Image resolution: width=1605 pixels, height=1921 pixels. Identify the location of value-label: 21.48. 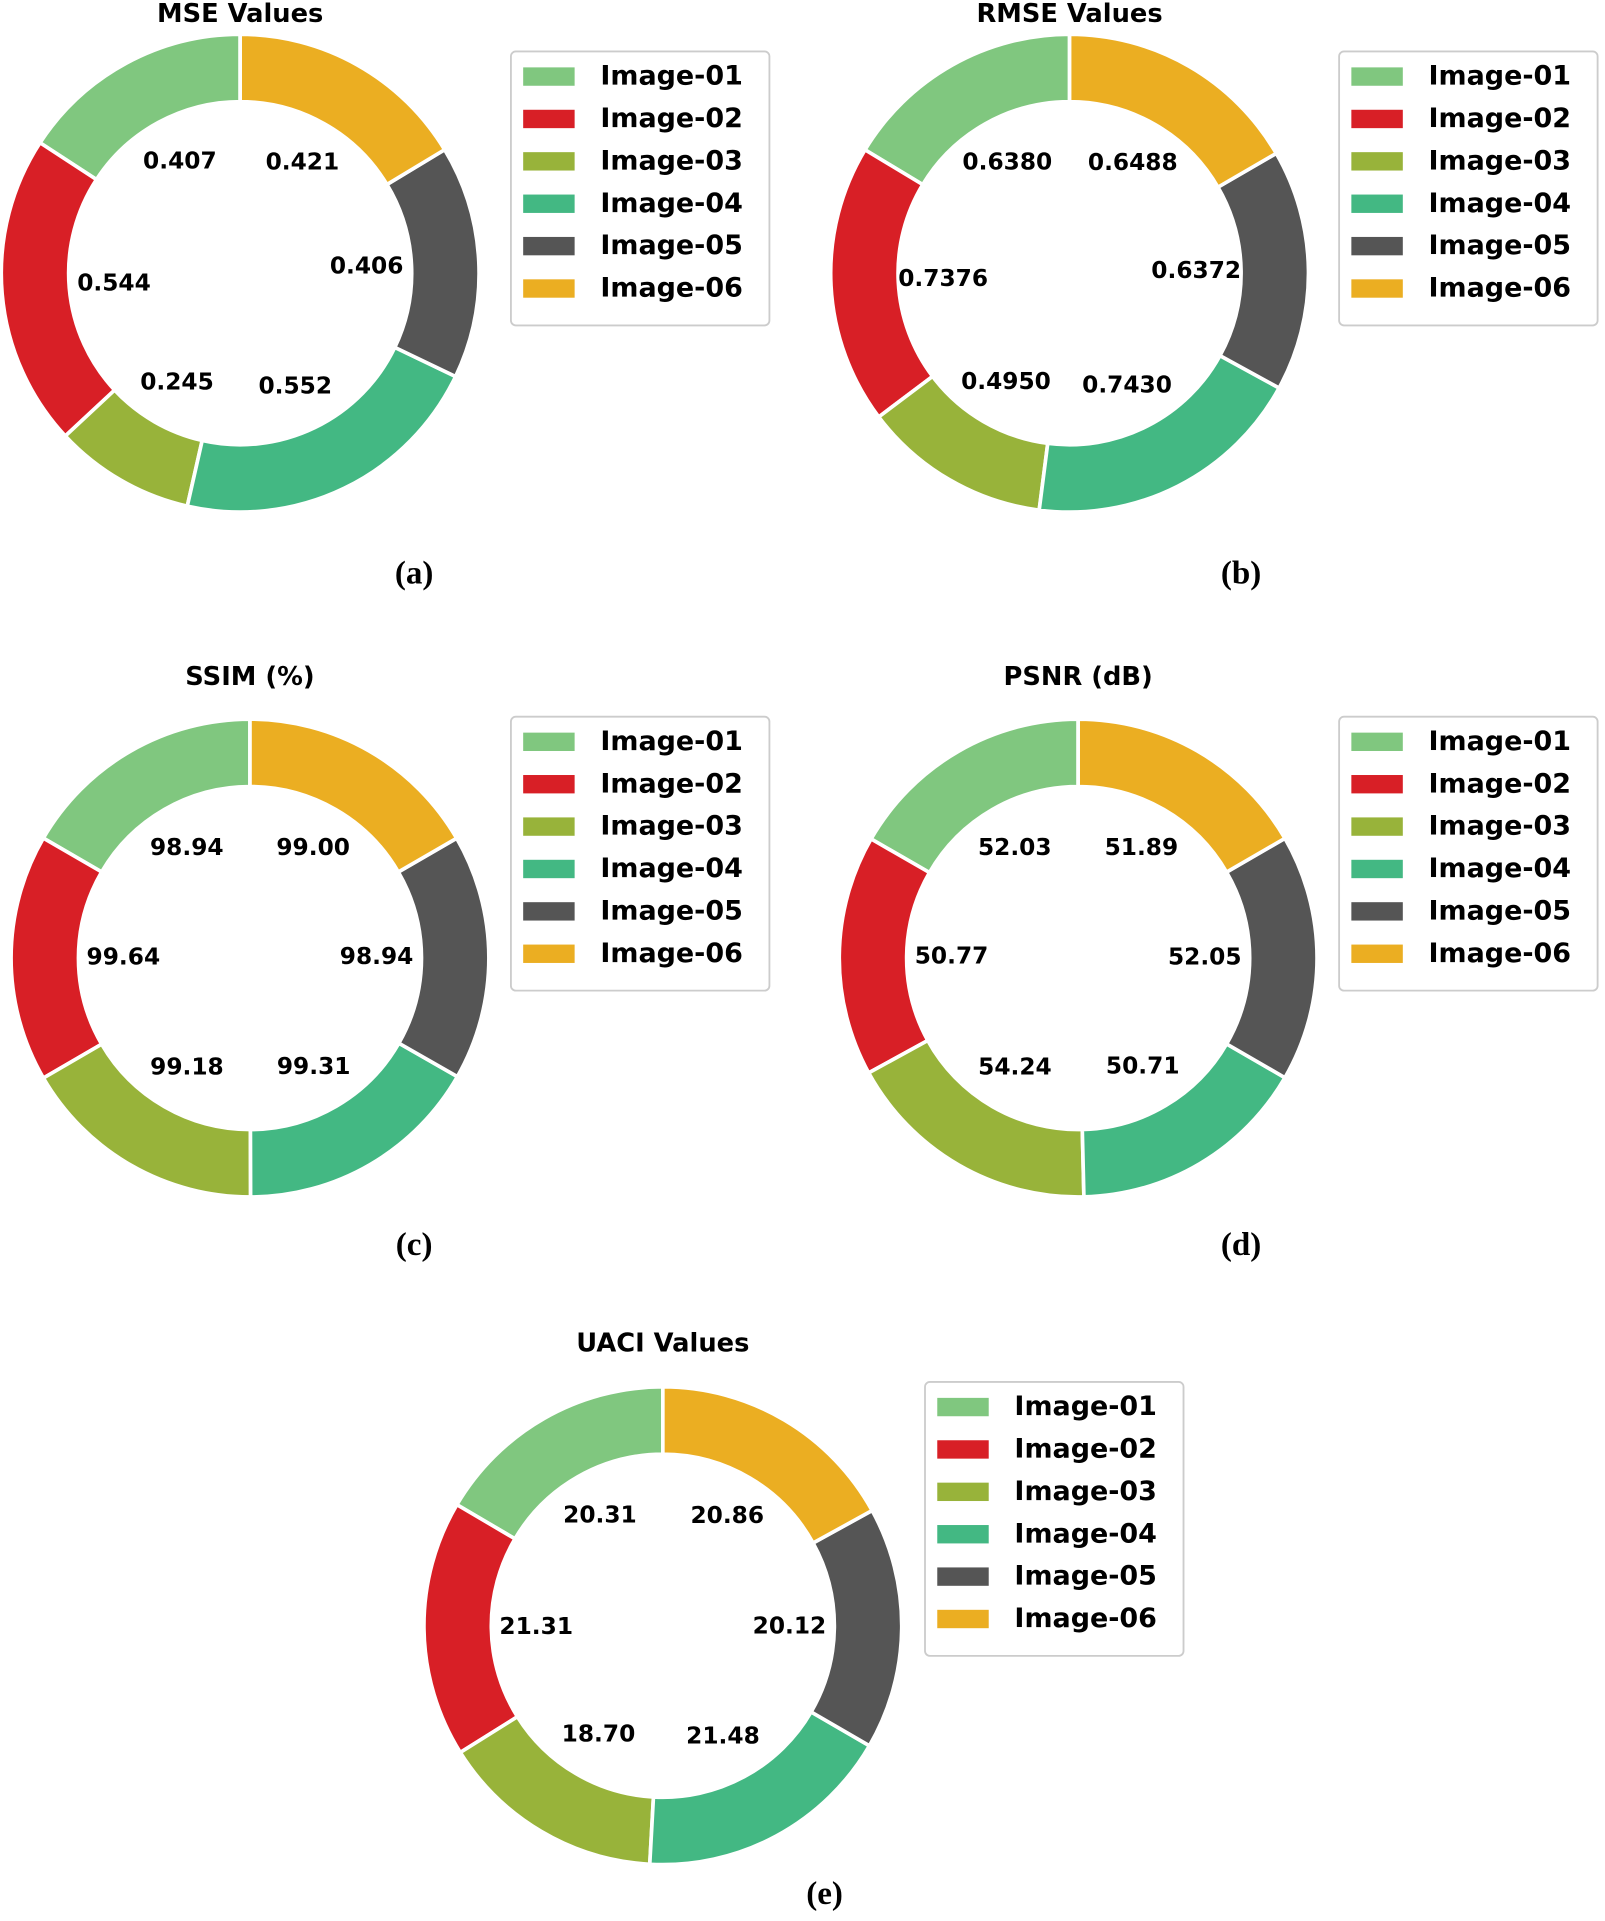
(723, 1736).